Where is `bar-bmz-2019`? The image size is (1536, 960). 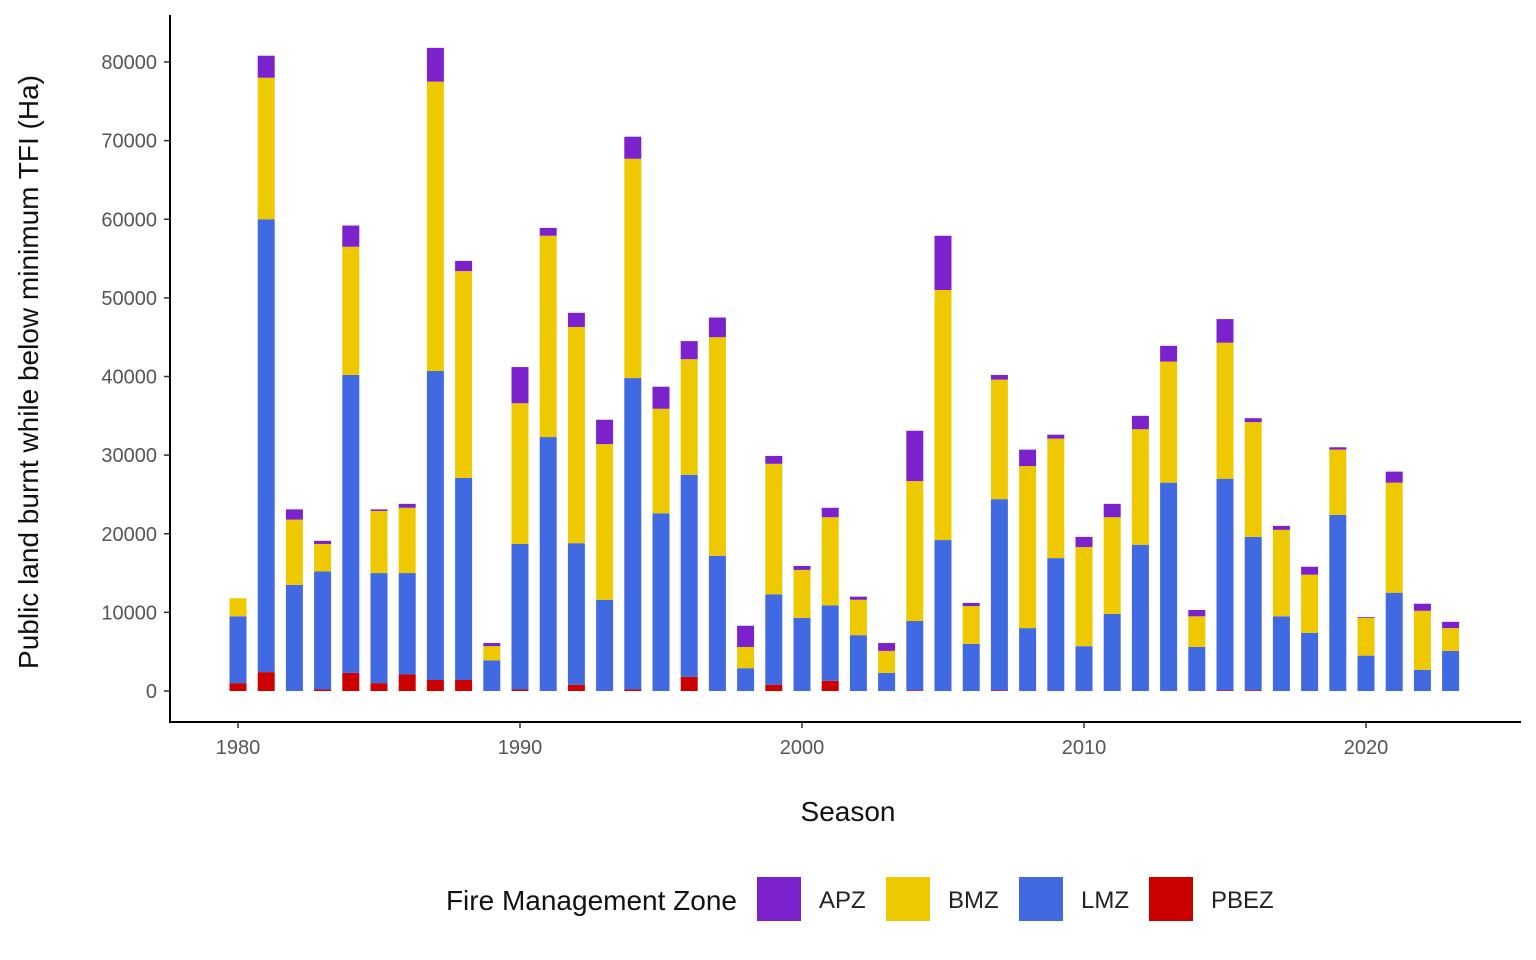
bar-bmz-2019 is located at coordinates (1338, 482).